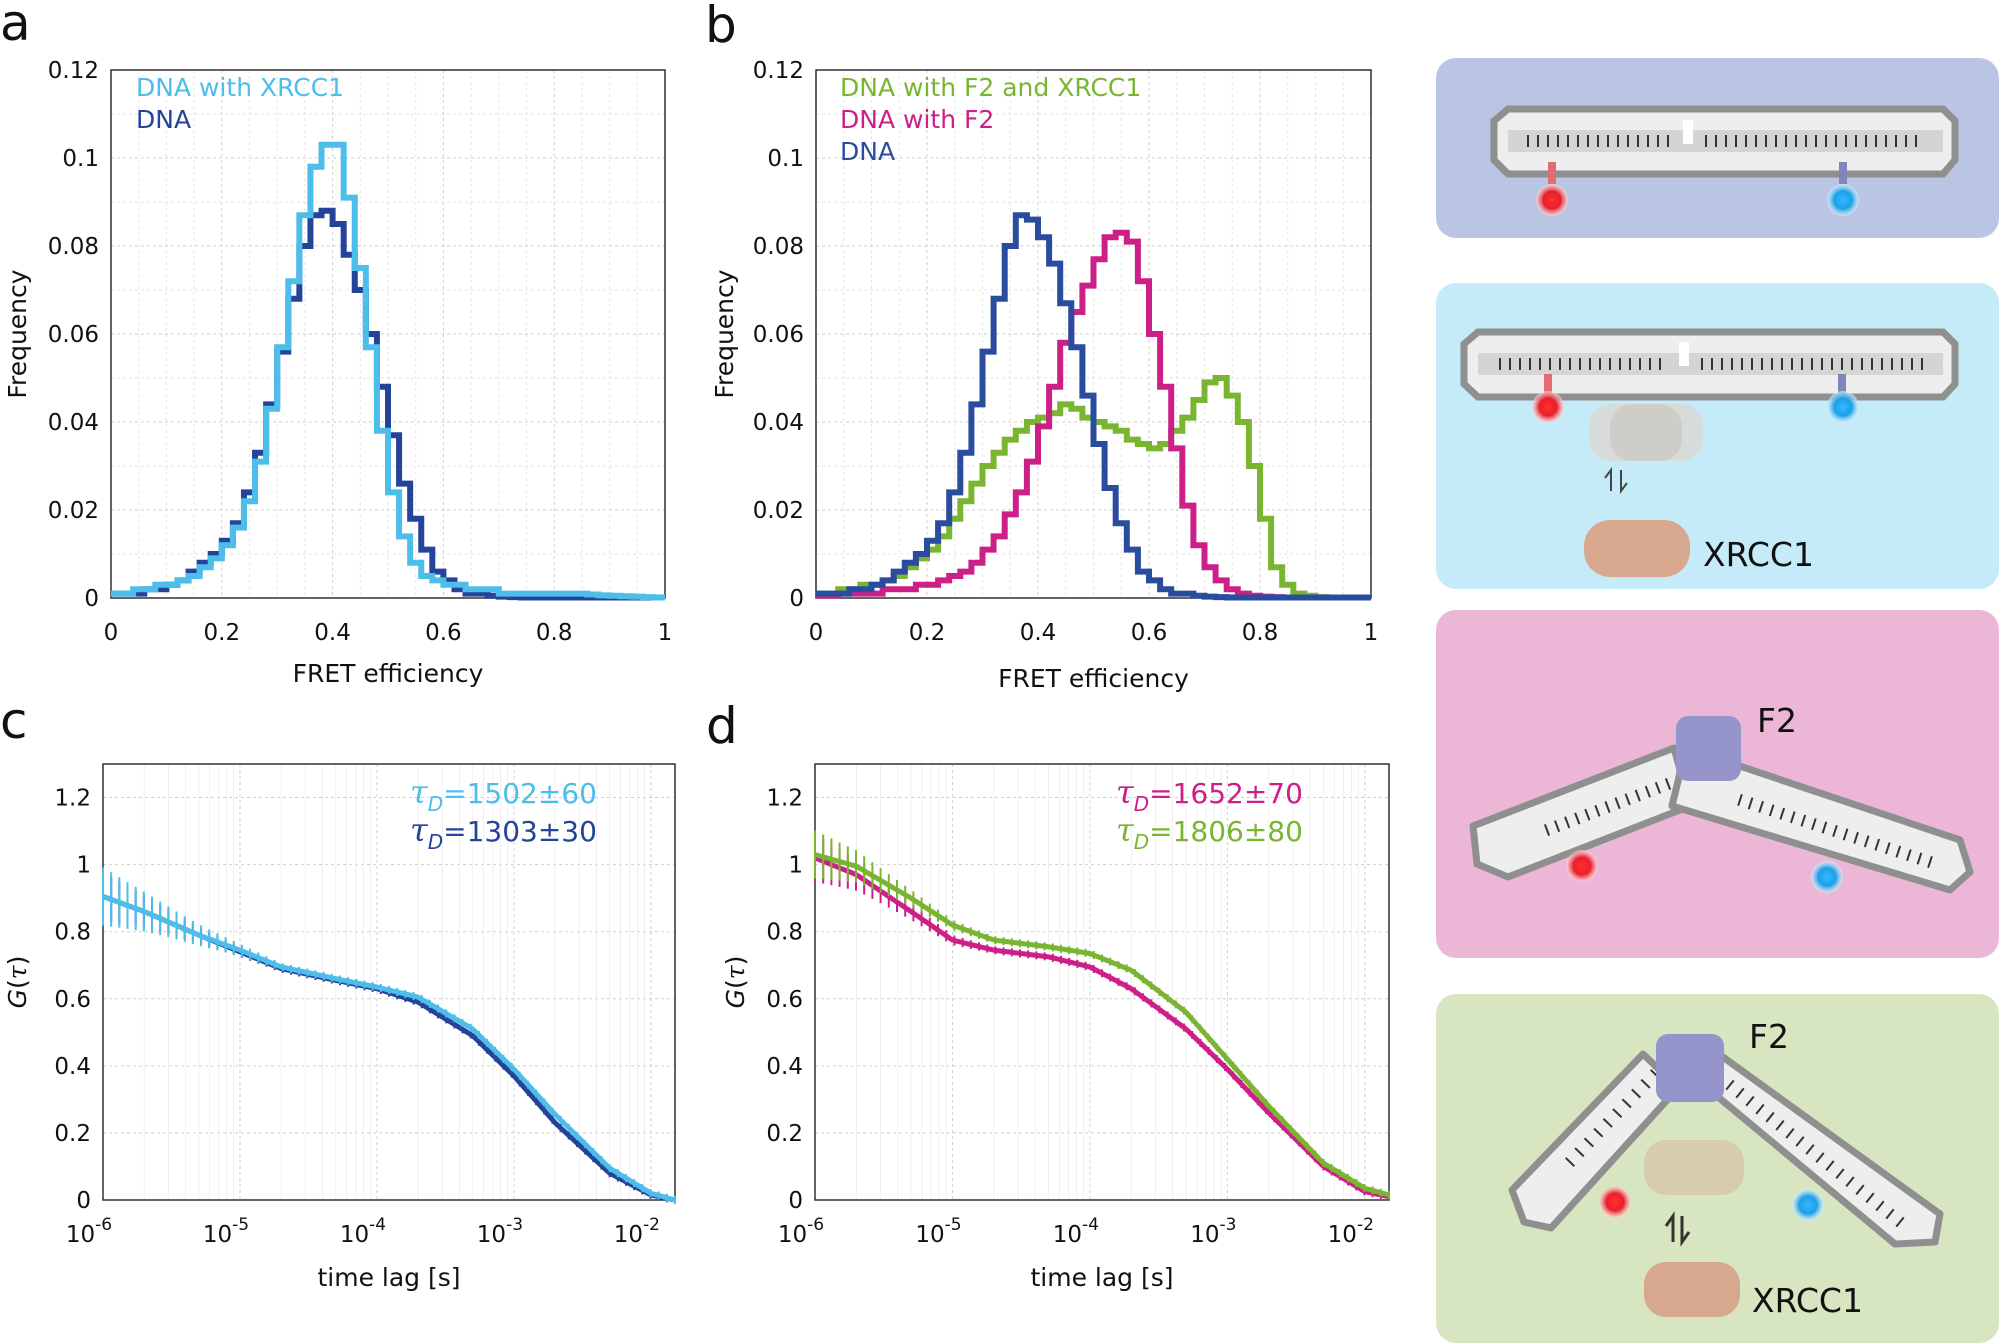  I want to click on panel-letter-d: d, so click(722, 726).